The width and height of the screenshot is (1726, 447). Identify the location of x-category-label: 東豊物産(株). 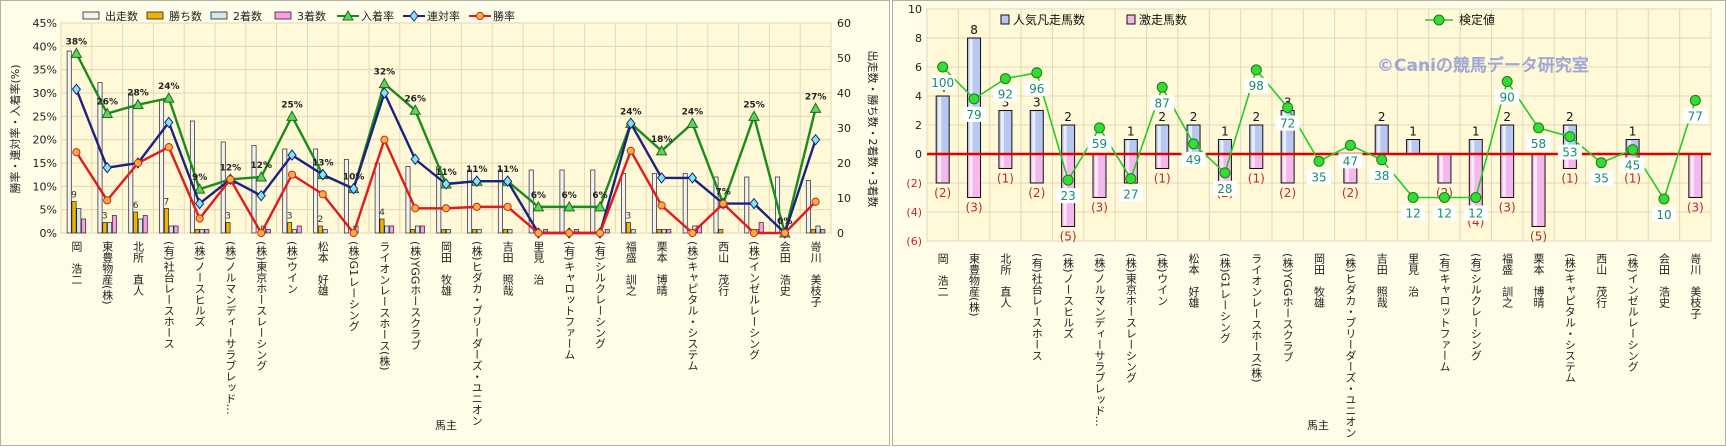
(974, 285).